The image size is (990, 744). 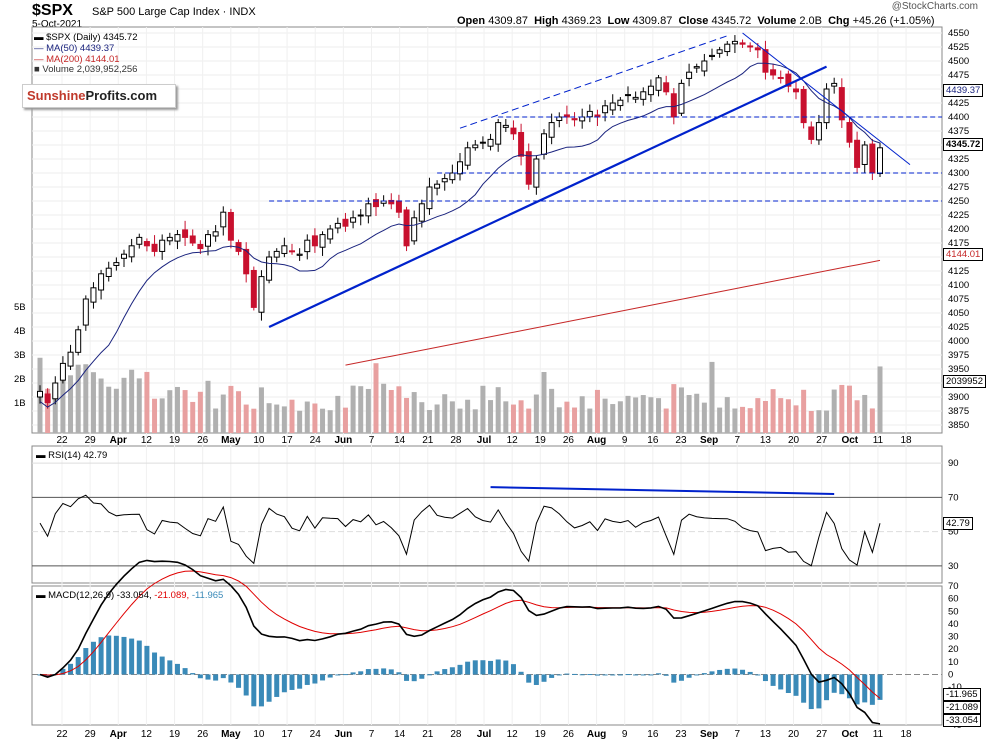 I want to click on price-tick-label: 4425, so click(x=958, y=103).